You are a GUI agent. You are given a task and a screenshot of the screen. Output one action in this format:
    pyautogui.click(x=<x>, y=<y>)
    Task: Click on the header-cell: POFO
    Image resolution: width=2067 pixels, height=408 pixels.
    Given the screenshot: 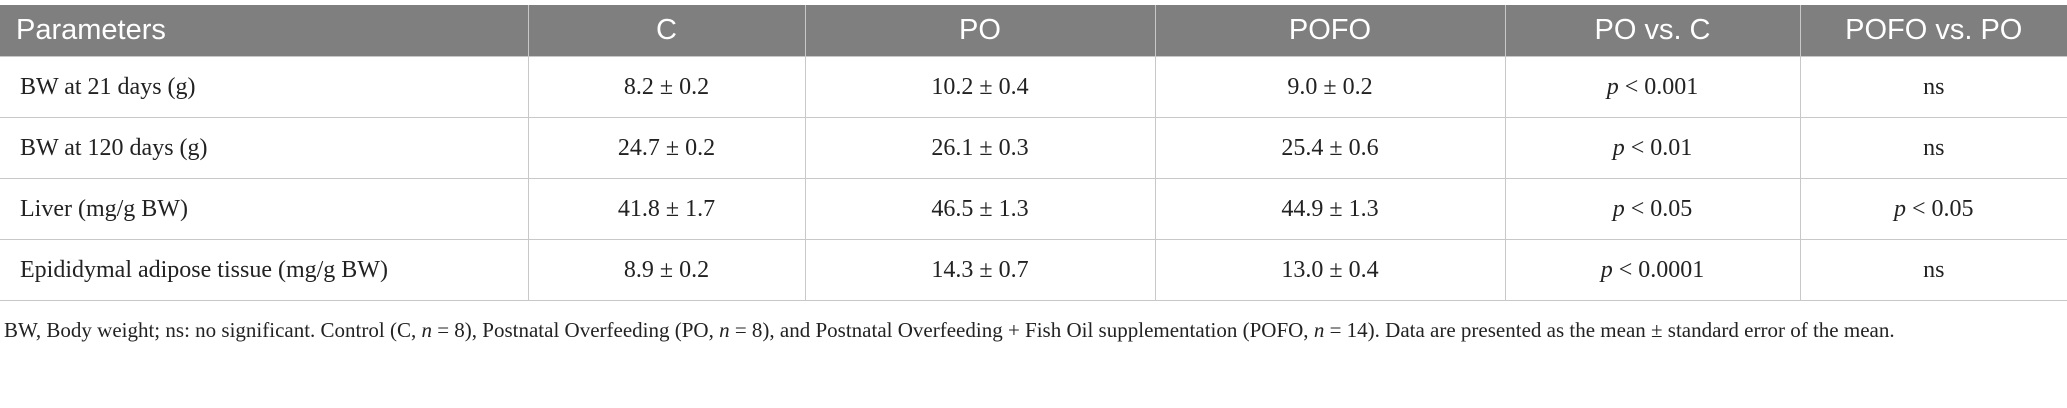 What is the action you would take?
    pyautogui.click(x=1329, y=31)
    